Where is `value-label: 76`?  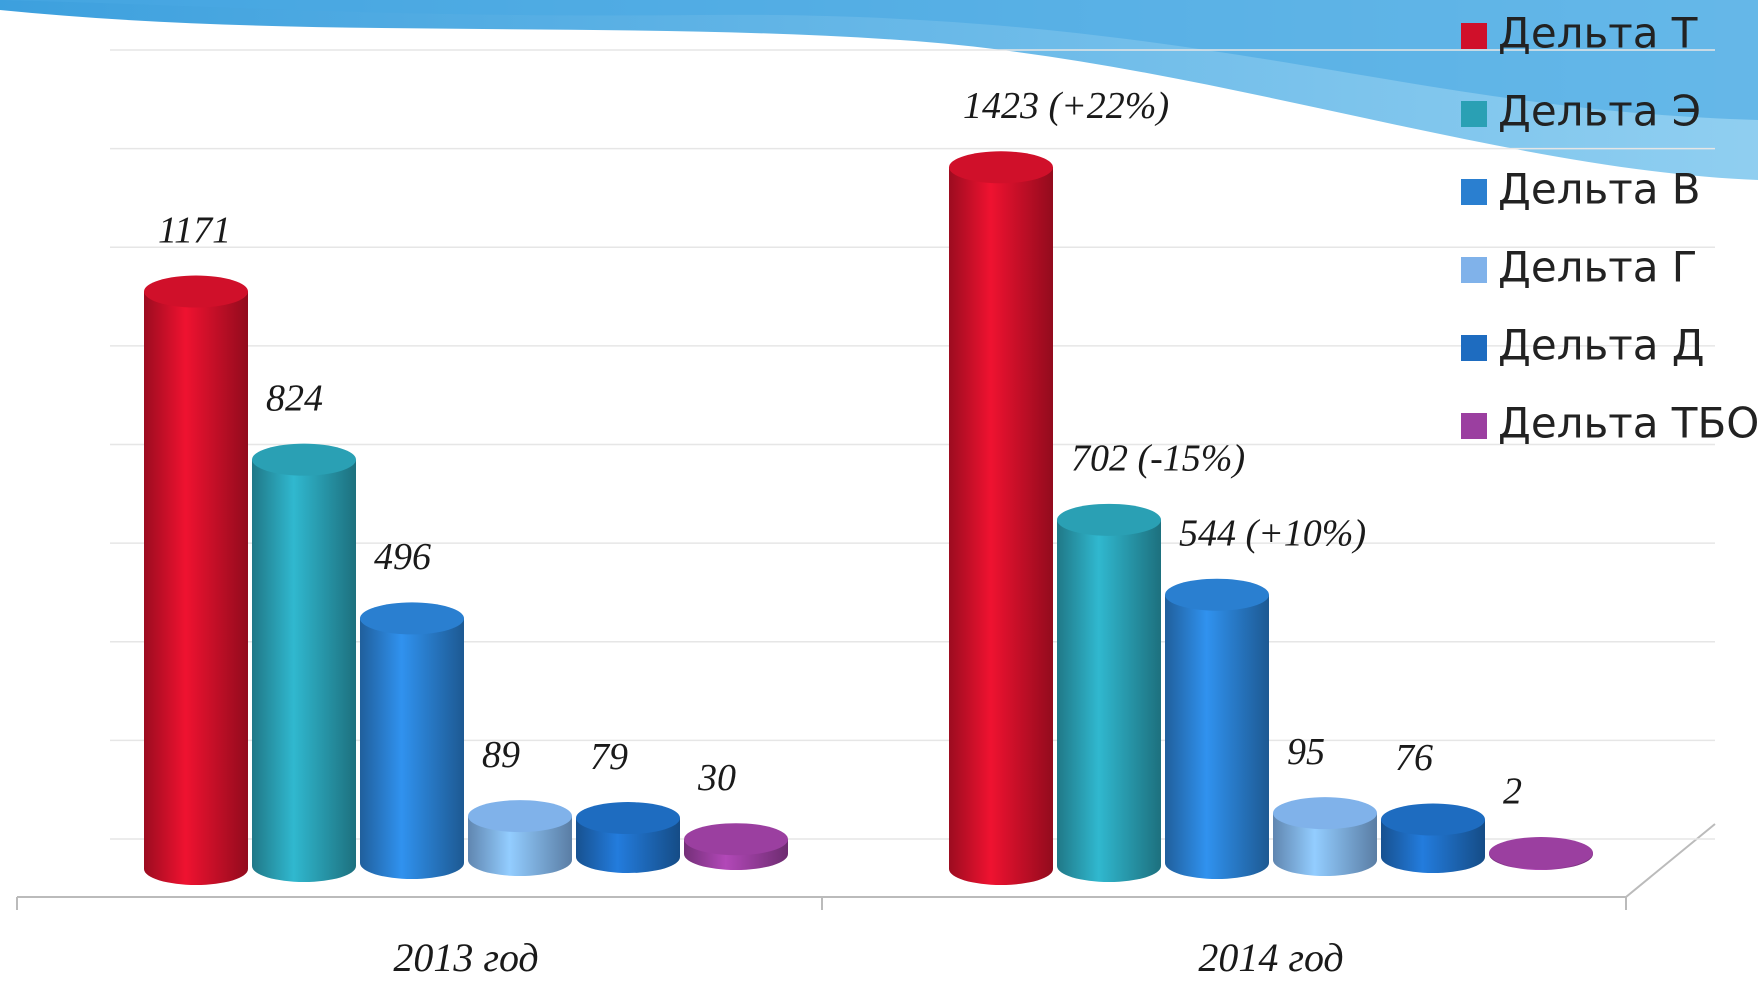 value-label: 76 is located at coordinates (1414, 758).